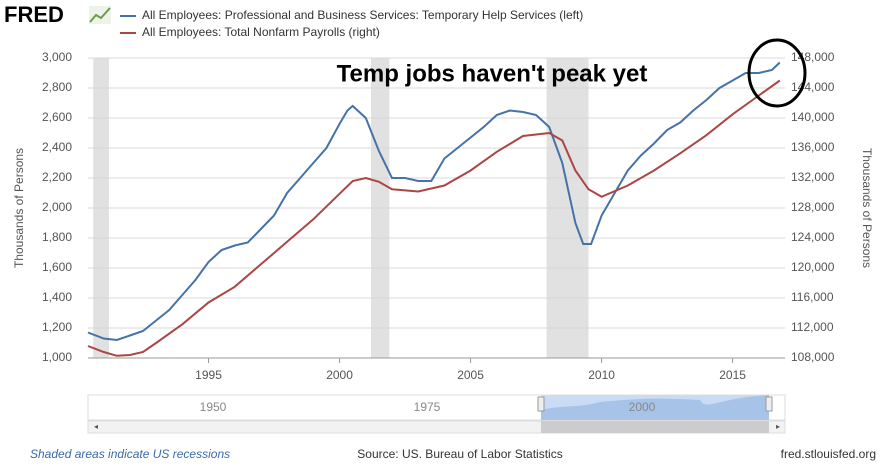 This screenshot has width=896, height=466. I want to click on footer-note: Shaded areas indicate US recessions, so click(130, 454).